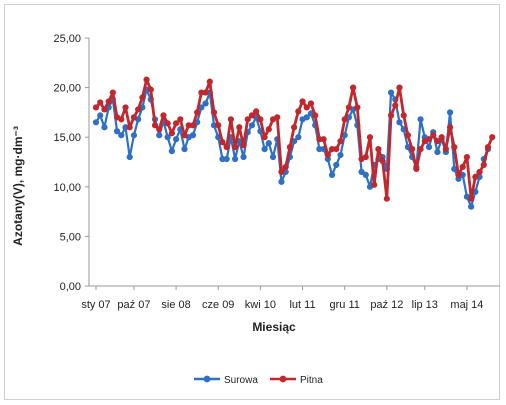  I want to click on x-tick-label: lut 11, so click(302, 305).